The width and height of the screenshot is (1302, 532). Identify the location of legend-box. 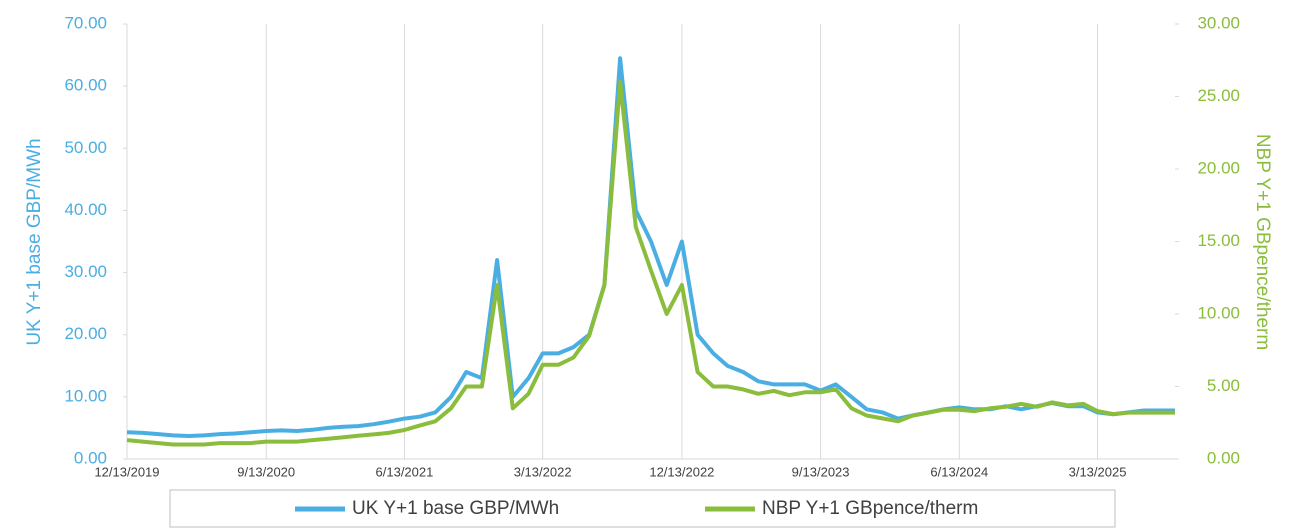
(642, 508).